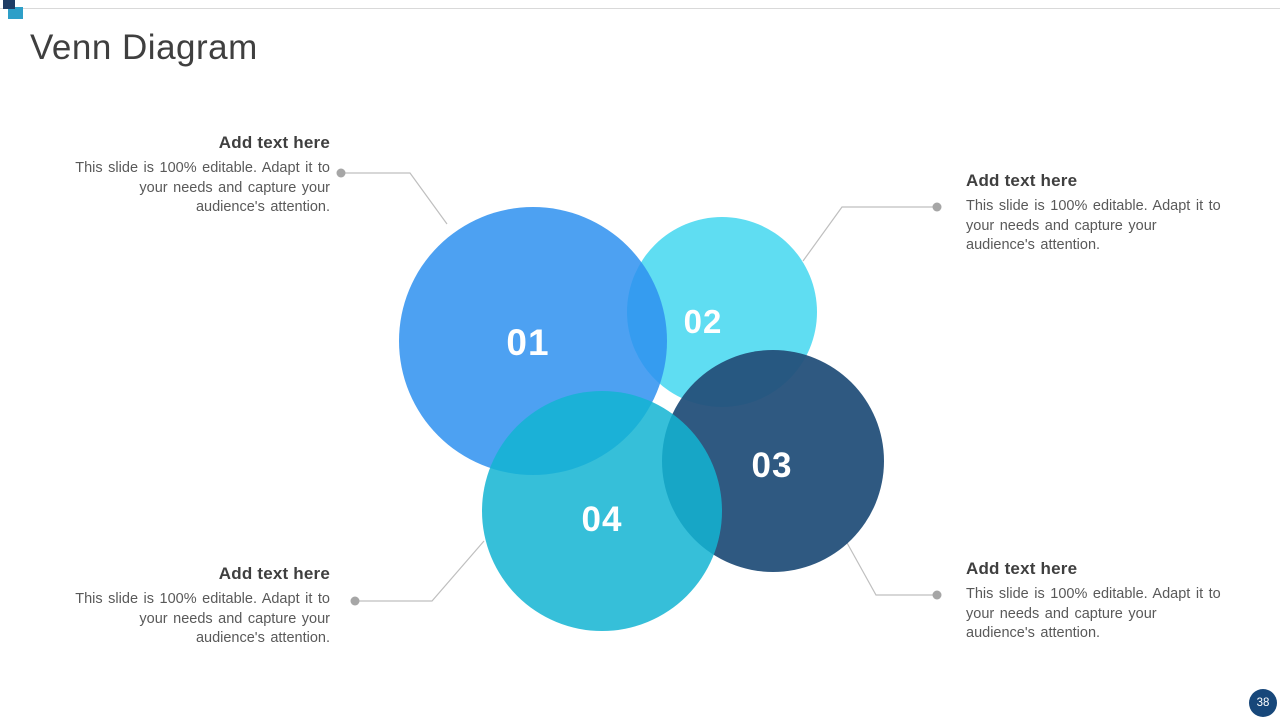  What do you see at coordinates (355, 601) in the screenshot?
I see `connector-dot-bottom-left` at bounding box center [355, 601].